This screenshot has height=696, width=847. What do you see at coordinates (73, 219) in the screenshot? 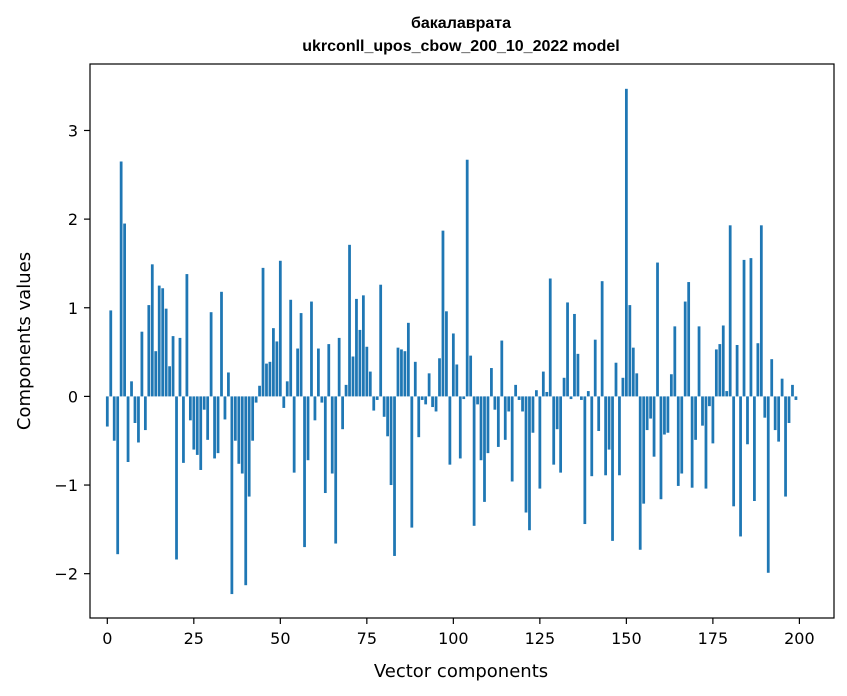
I see `y-tick-label: 2` at bounding box center [73, 219].